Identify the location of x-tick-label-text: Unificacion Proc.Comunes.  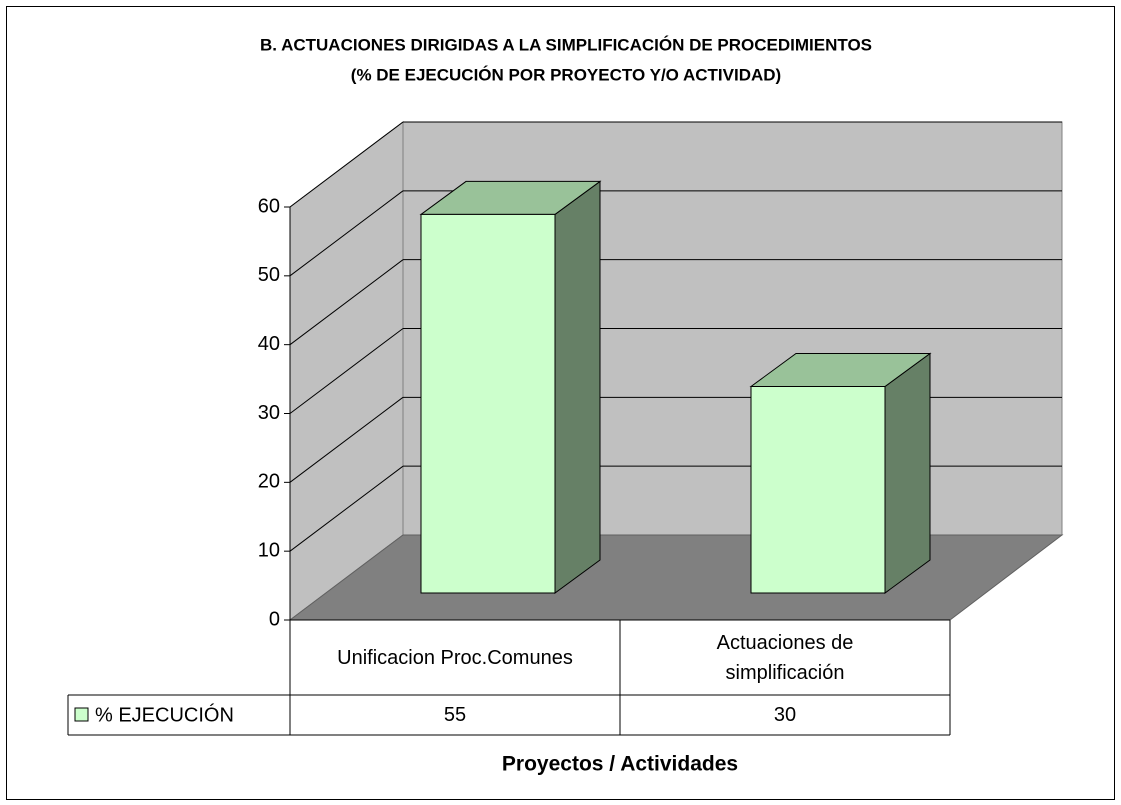
(455, 657).